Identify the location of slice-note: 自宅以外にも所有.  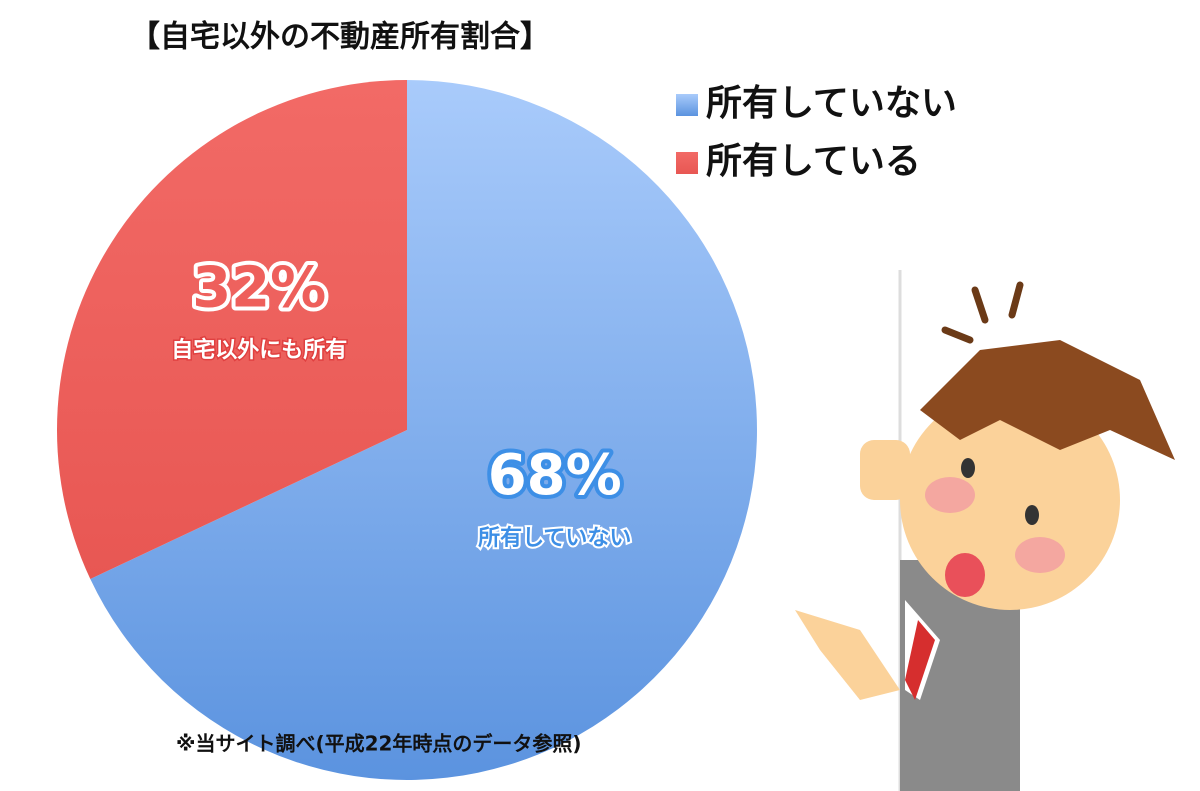
(259, 350).